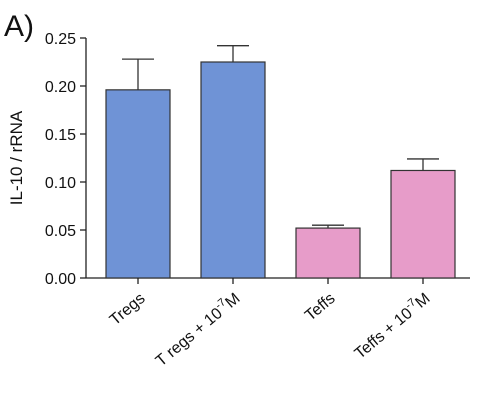 The width and height of the screenshot is (500, 416). Describe the element at coordinates (19, 26) in the screenshot. I see `panel-label: A)` at that location.